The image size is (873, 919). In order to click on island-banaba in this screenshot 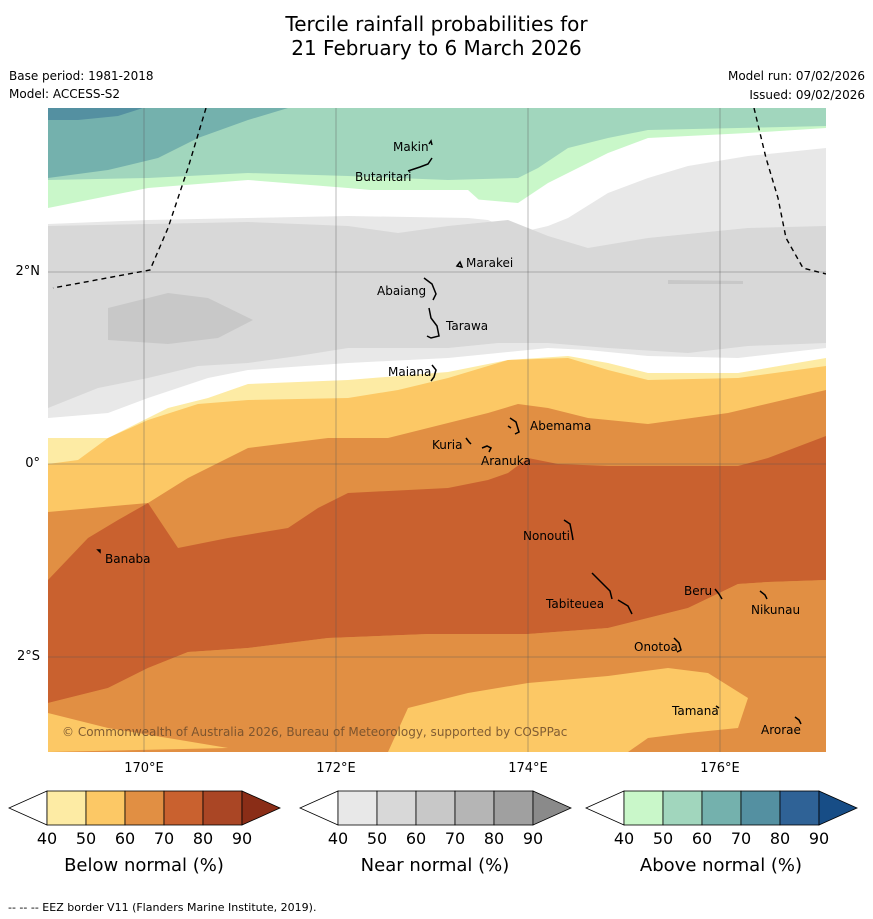, I will do `click(98, 551)`.